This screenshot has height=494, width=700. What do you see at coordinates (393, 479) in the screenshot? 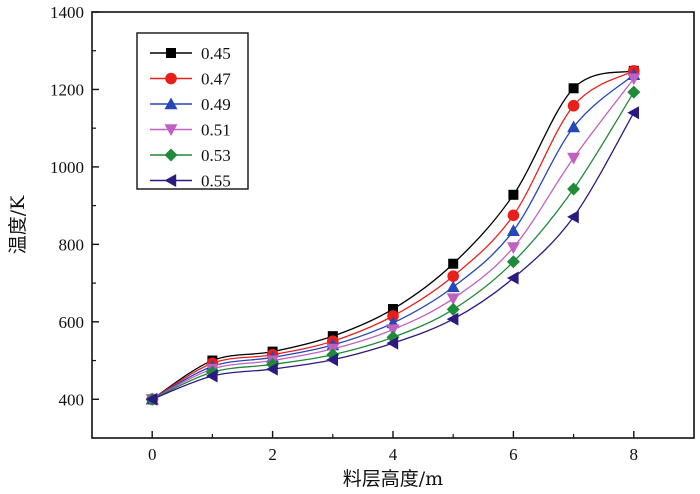
I see `x-axis-title: 料层高度/m` at bounding box center [393, 479].